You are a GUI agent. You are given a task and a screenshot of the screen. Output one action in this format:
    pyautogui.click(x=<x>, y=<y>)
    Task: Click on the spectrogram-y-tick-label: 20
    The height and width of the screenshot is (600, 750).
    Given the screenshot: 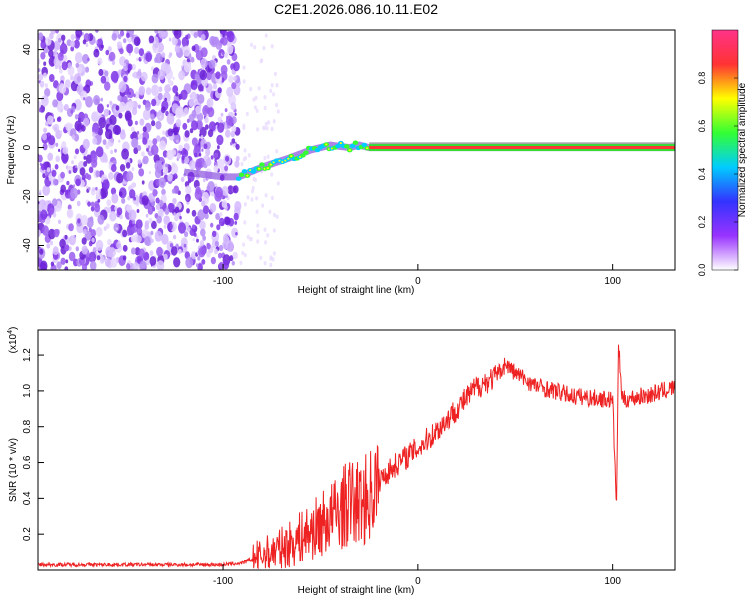 What is the action you would take?
    pyautogui.click(x=27, y=99)
    